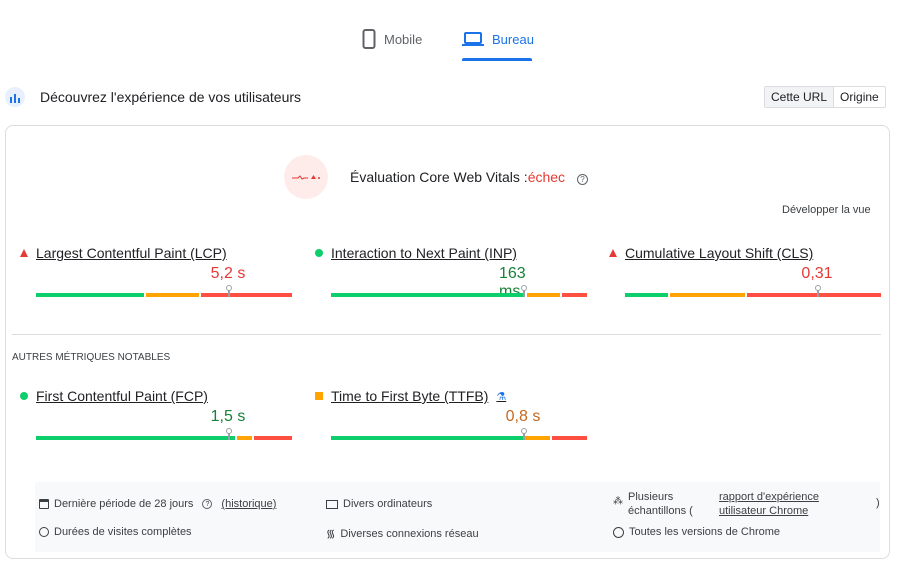 The height and width of the screenshot is (565, 900). Describe the element at coordinates (410, 396) in the screenshot. I see `metric-name: Time to First Byte (TTFB)` at that location.